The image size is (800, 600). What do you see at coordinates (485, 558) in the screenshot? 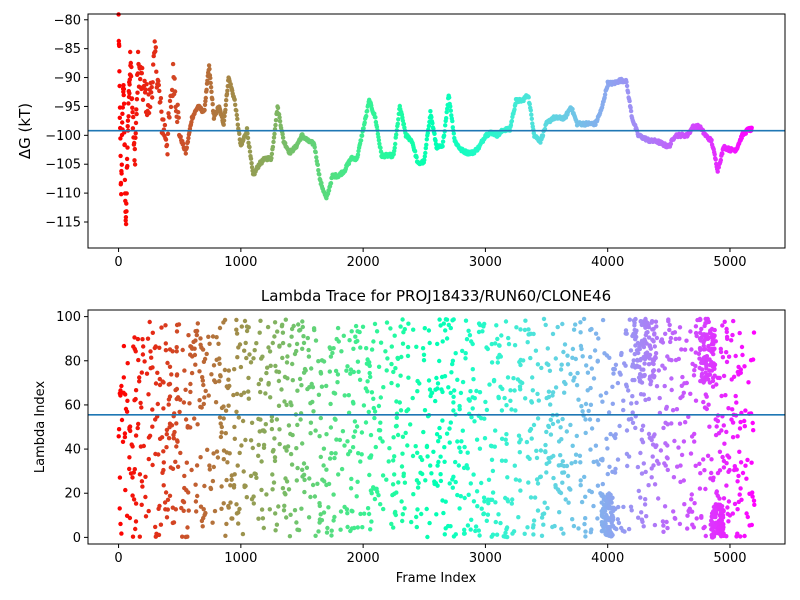
I see `lambda-x-tick-label: 3000` at bounding box center [485, 558].